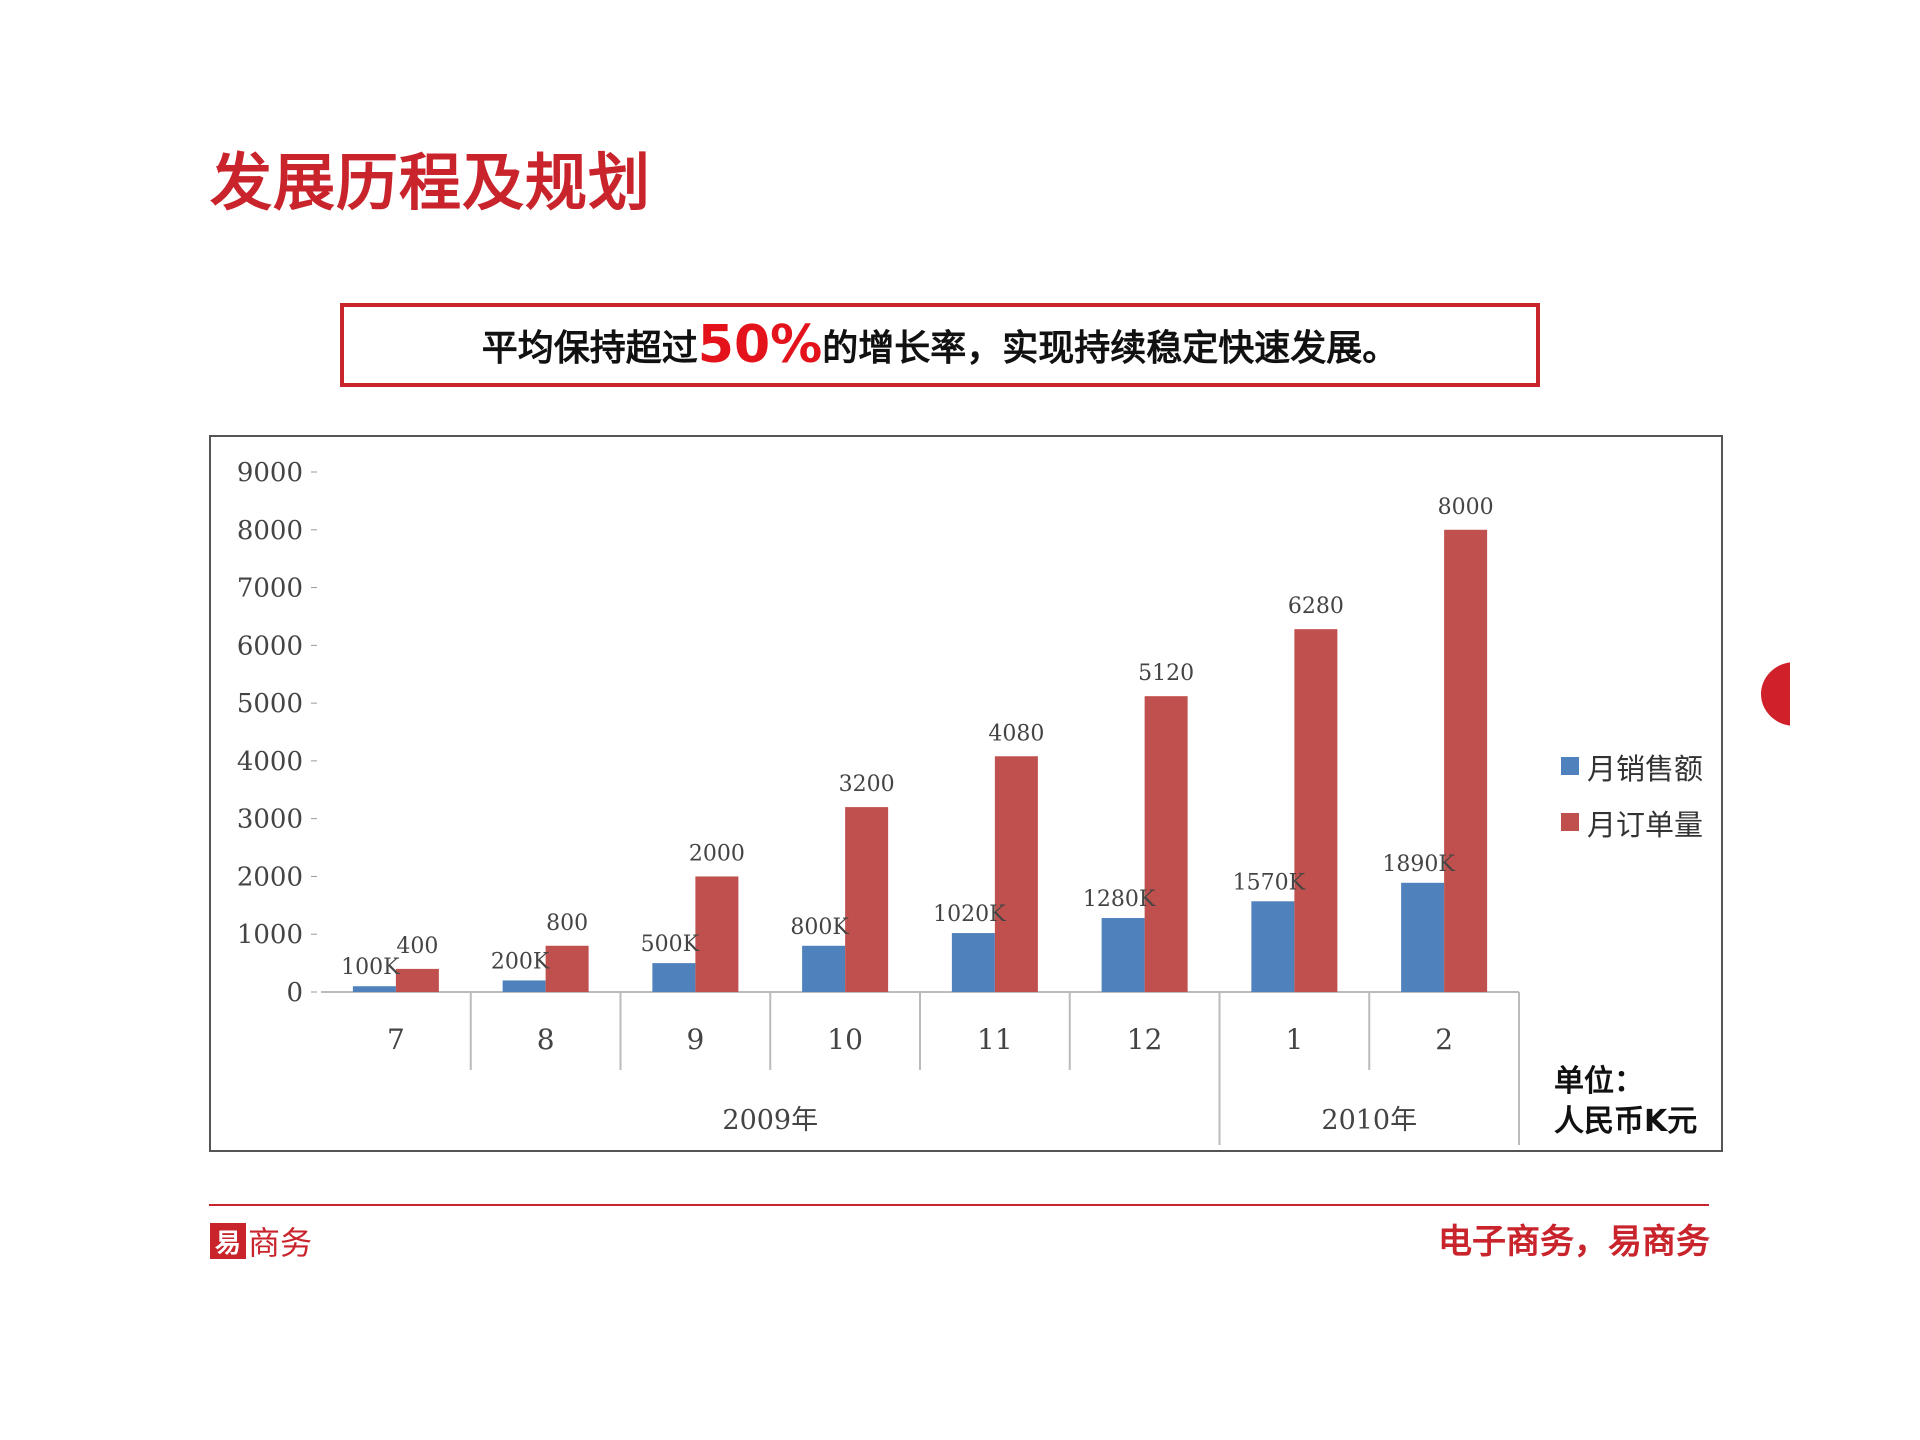 This screenshot has width=1920, height=1440. What do you see at coordinates (1625, 1102) in the screenshot?
I see `unit-note: 单位： 人民币K元` at bounding box center [1625, 1102].